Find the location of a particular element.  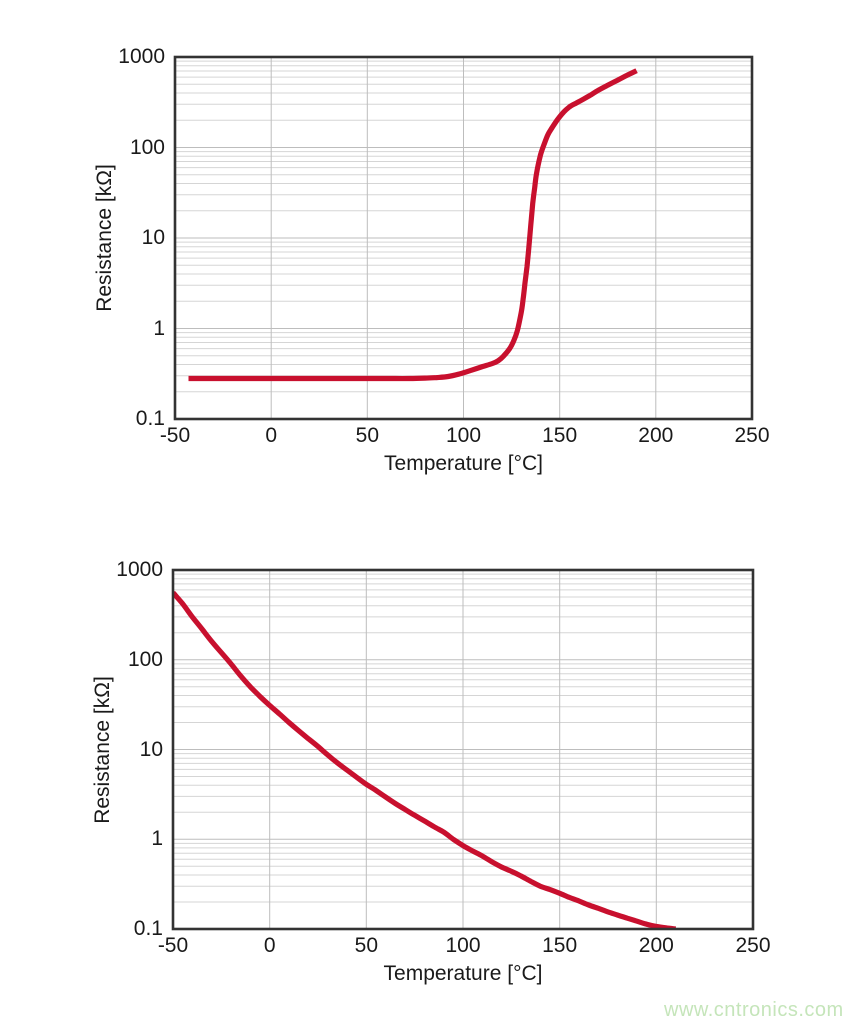

watermark: www.cntronics.com is located at coordinates (754, 1010).